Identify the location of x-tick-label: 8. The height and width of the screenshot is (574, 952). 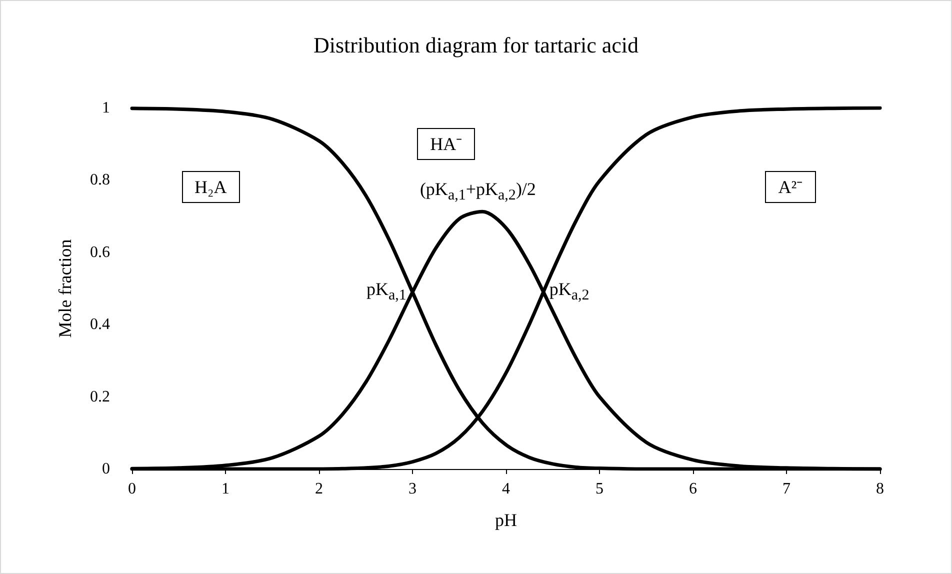
(880, 489).